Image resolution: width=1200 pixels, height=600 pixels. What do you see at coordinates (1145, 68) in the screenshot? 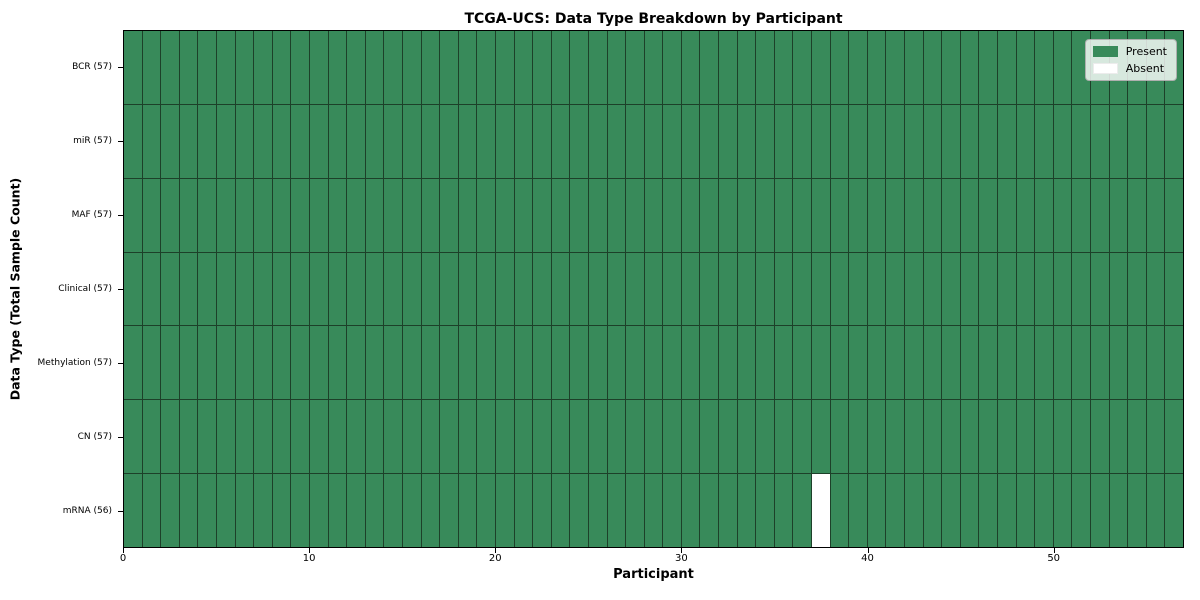
I see `legend-label: Absent` at bounding box center [1145, 68].